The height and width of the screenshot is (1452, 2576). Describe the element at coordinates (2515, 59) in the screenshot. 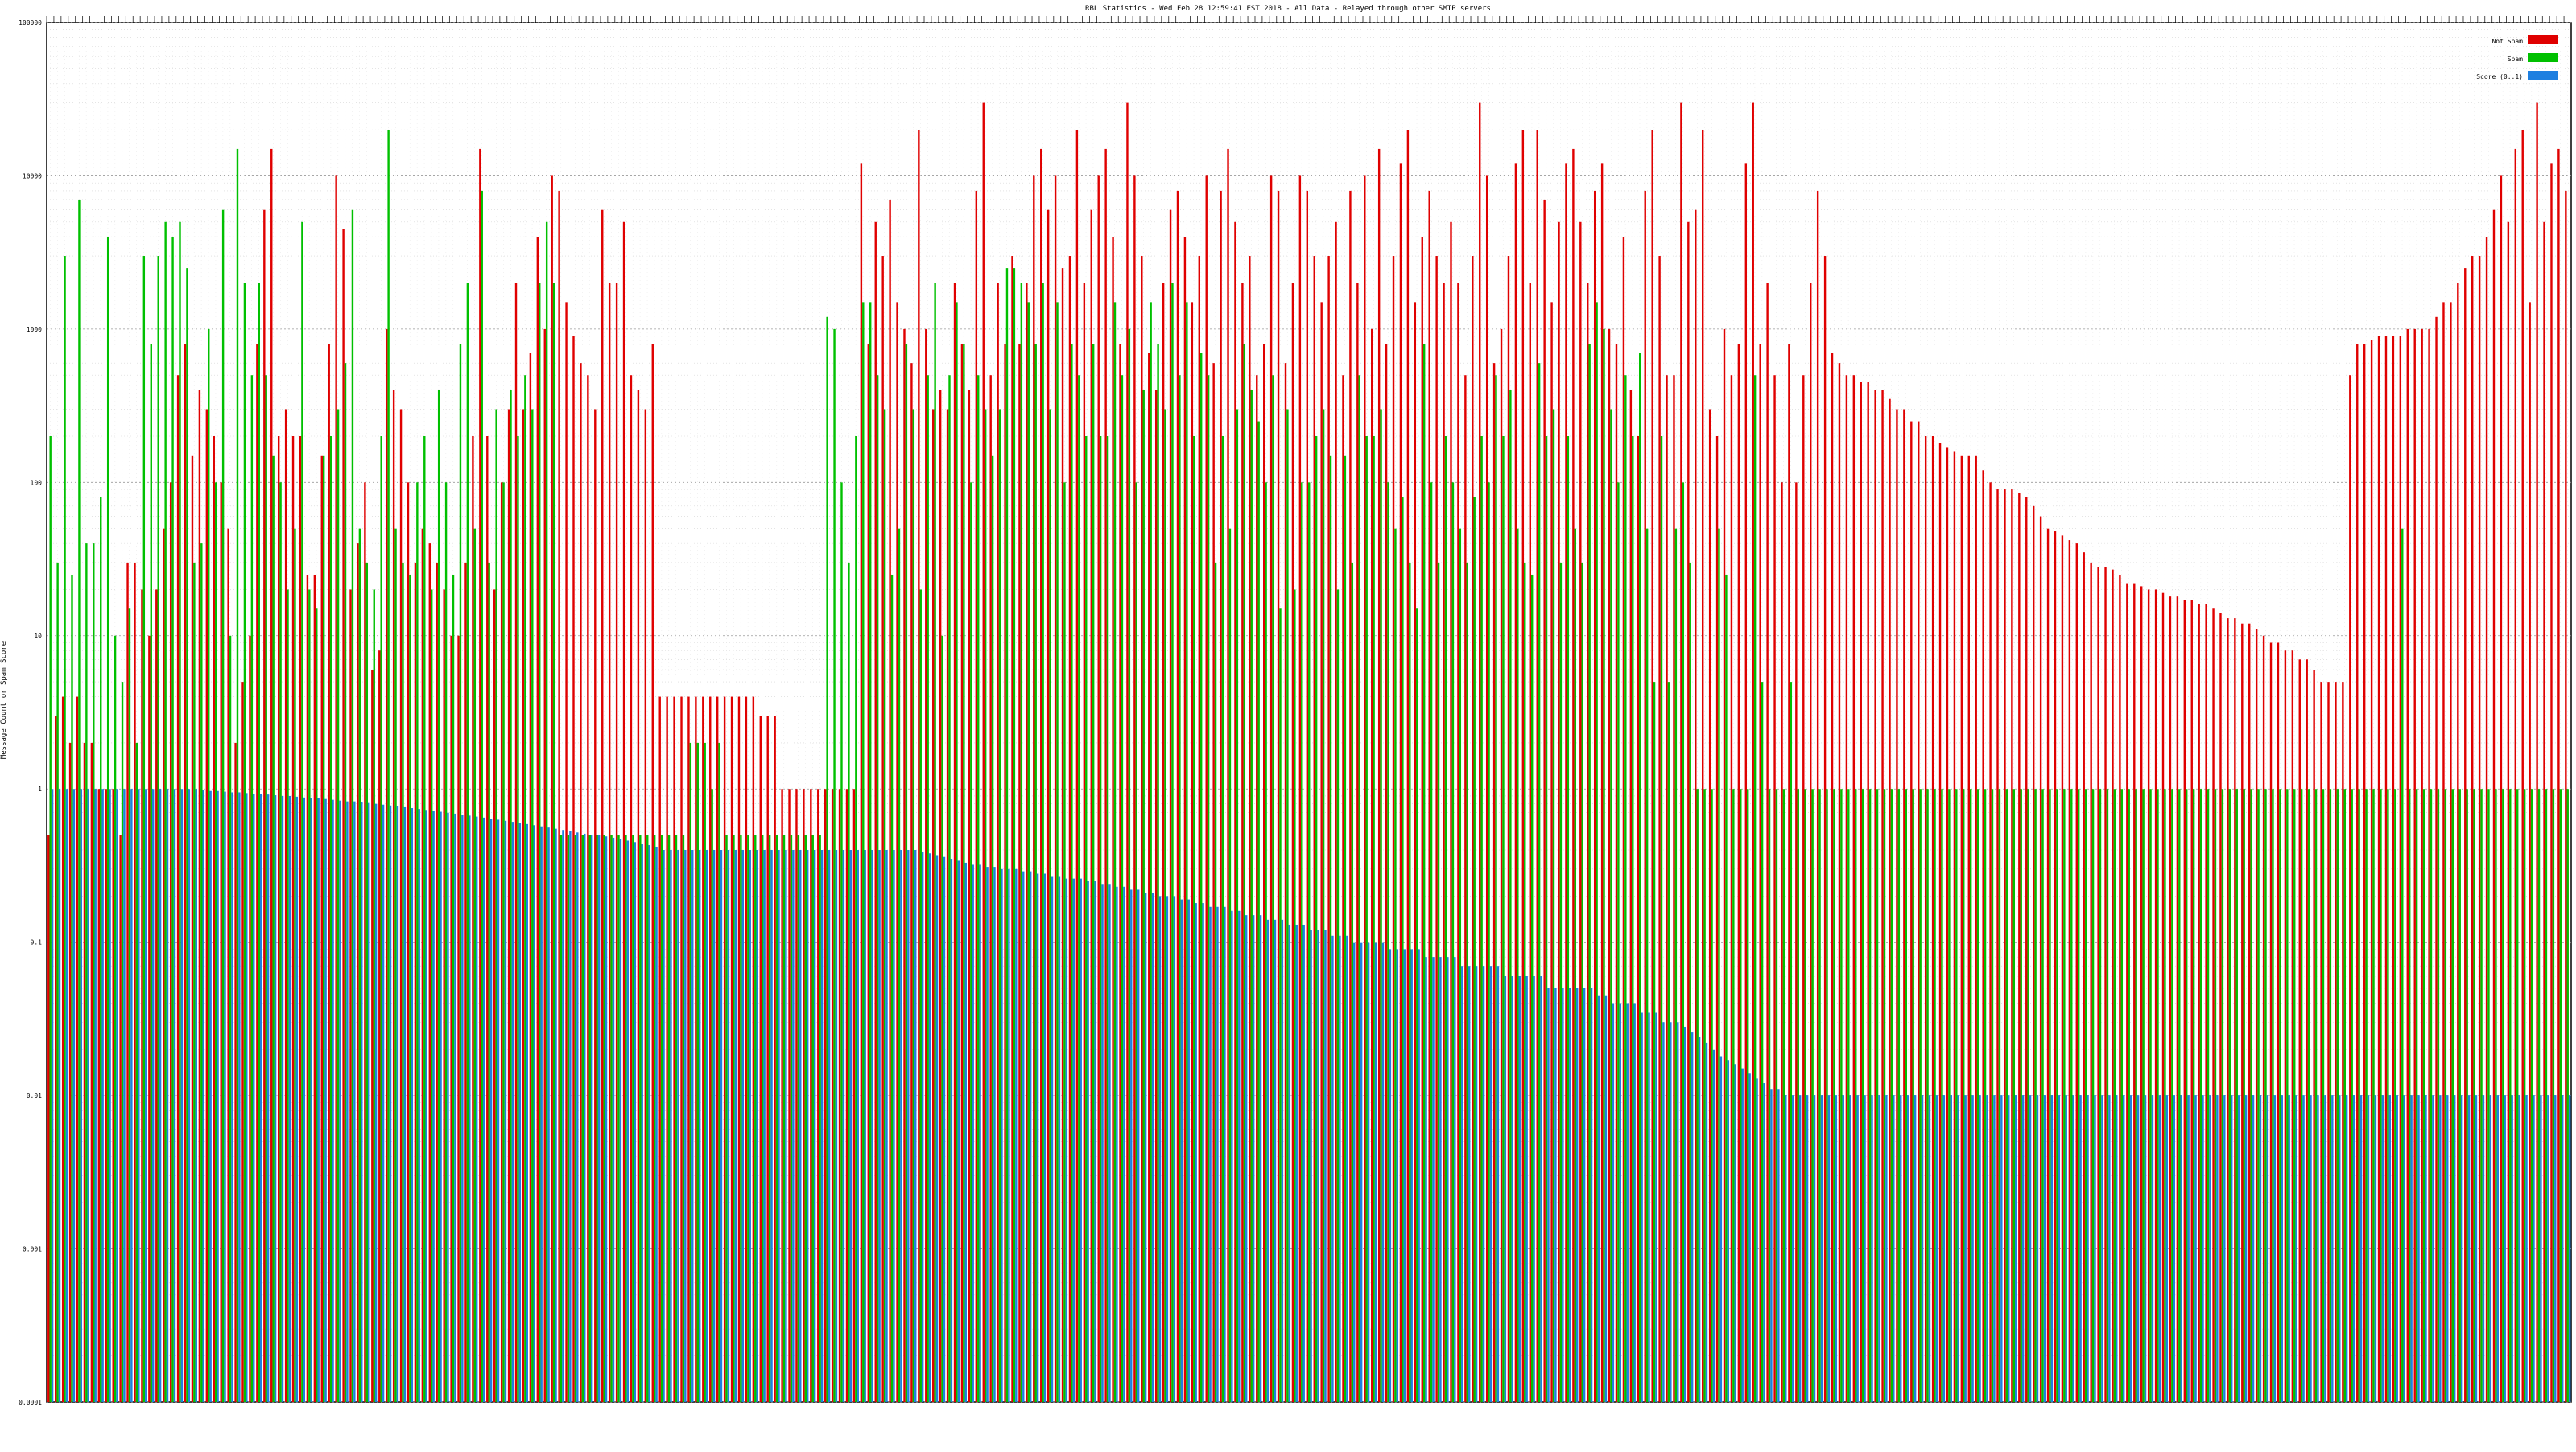

I see `legend-label: Spam` at that location.